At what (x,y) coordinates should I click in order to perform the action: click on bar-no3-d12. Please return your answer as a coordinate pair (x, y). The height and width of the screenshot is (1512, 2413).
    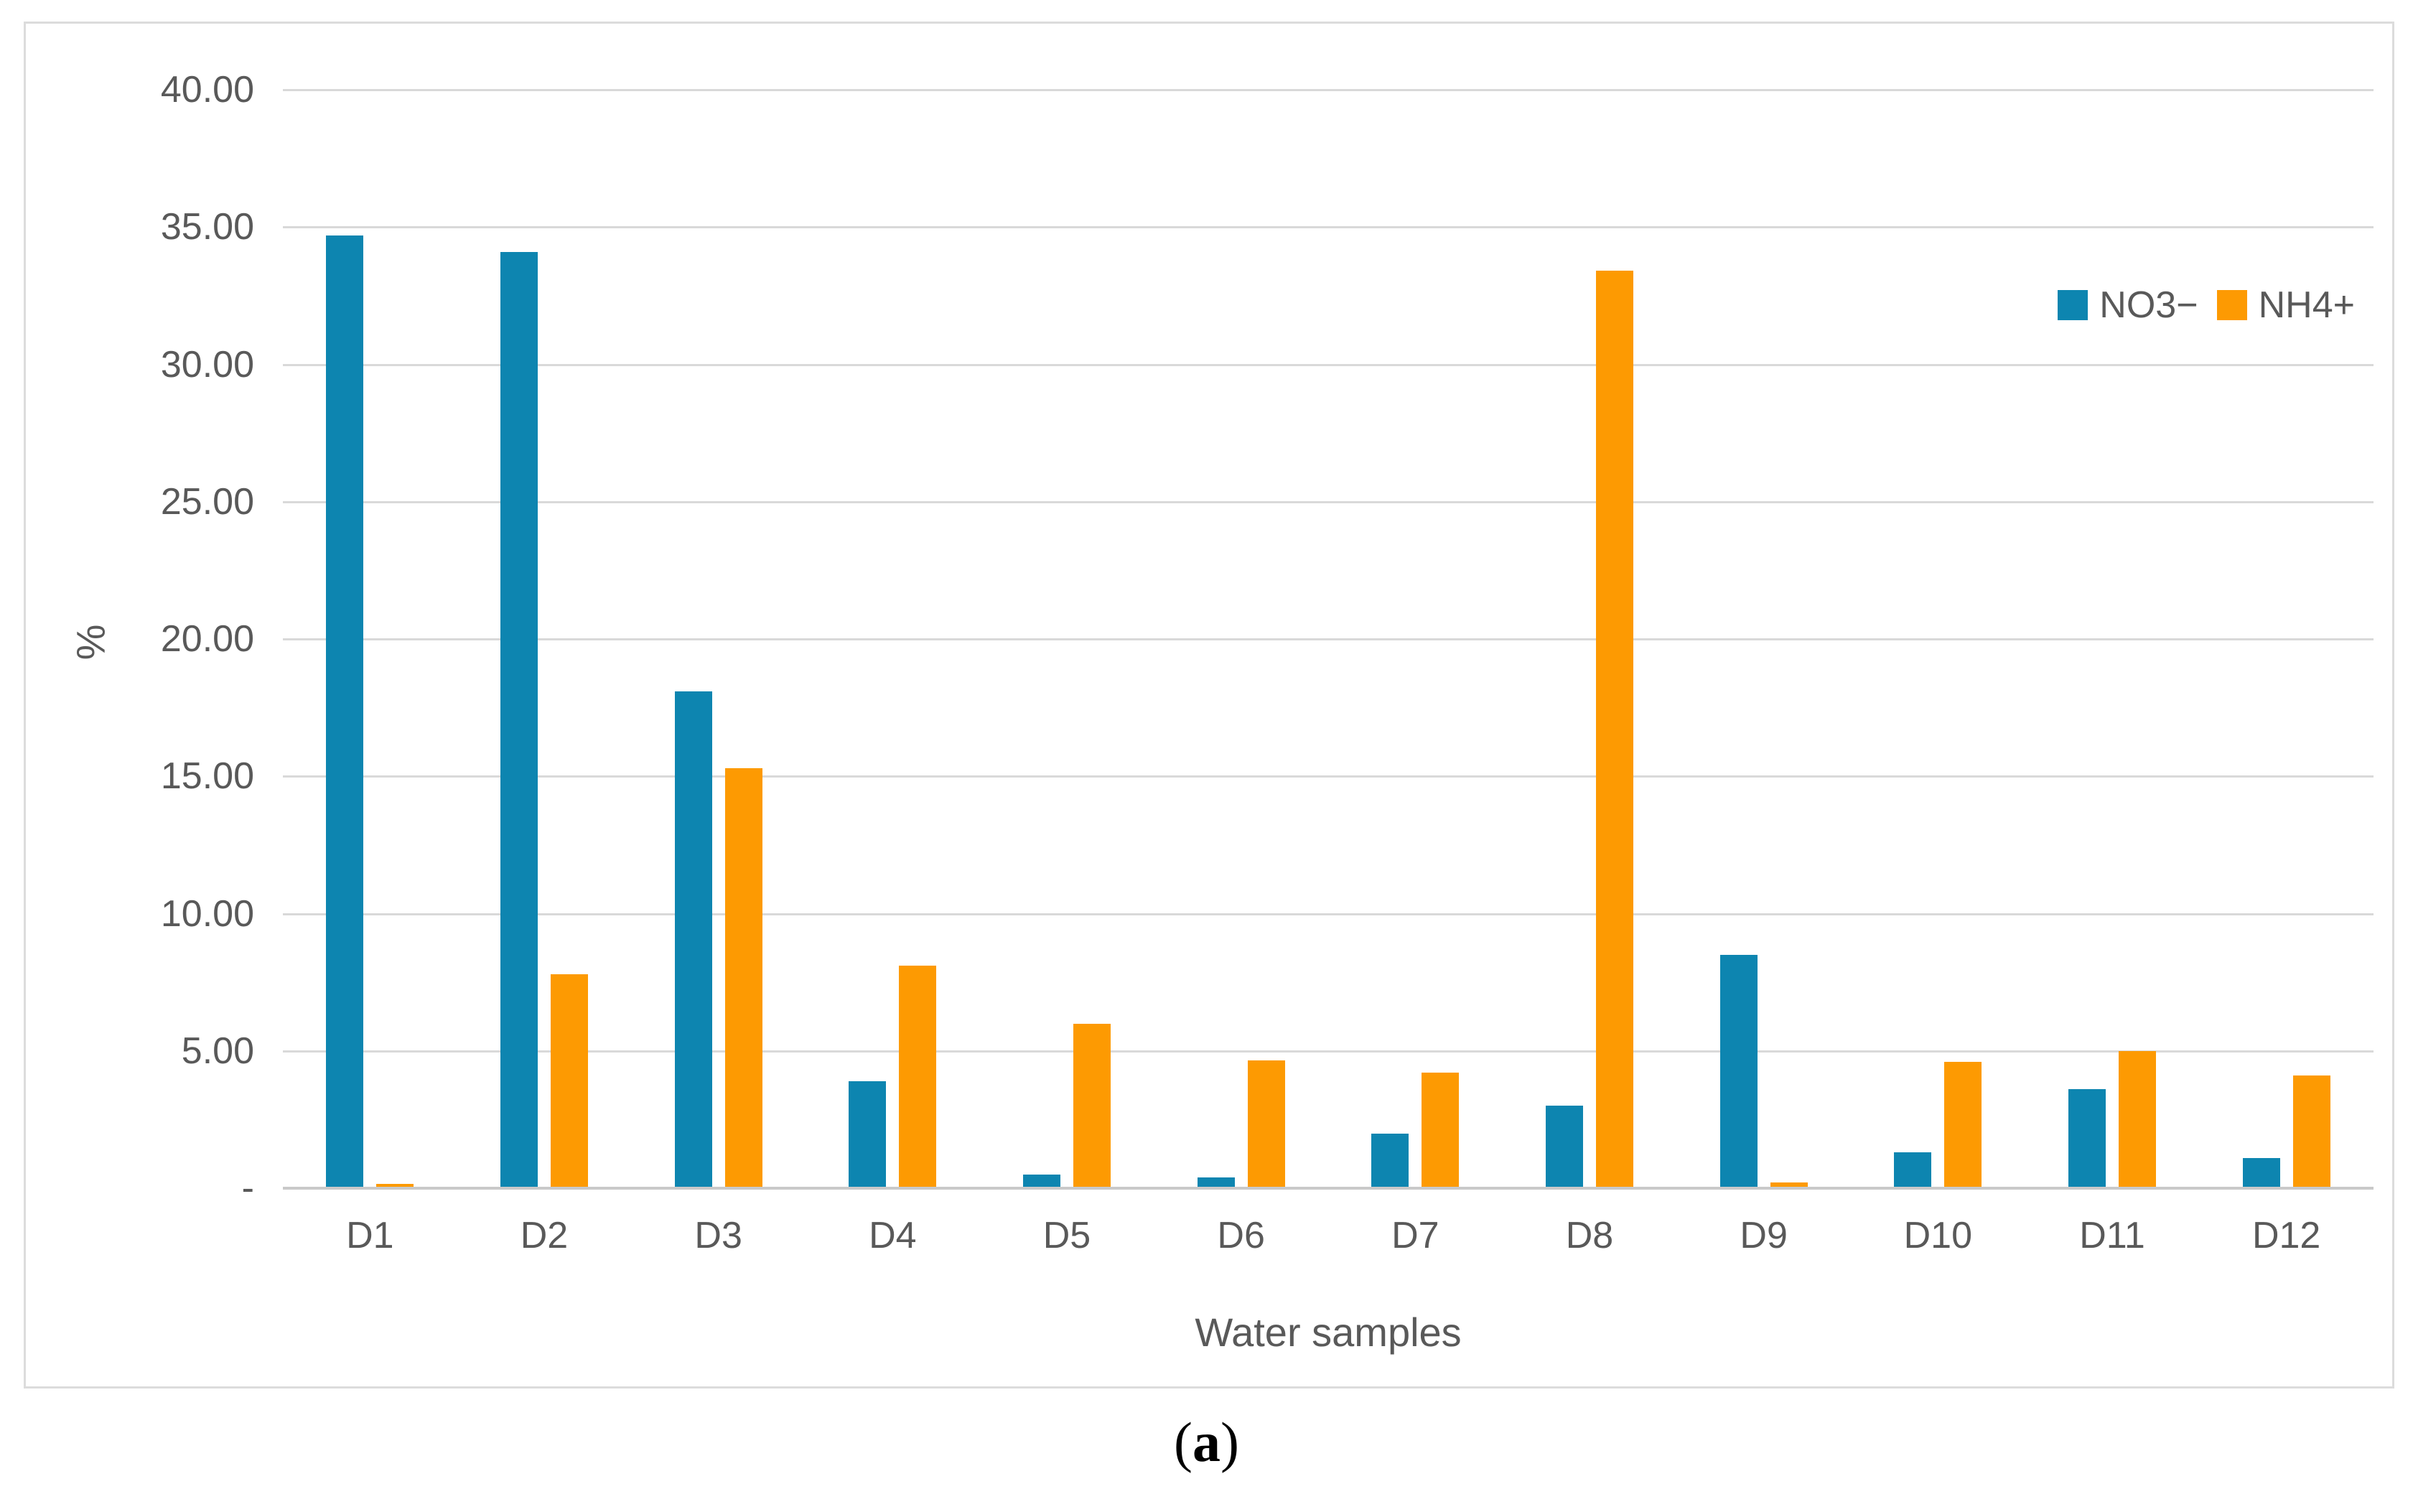
    Looking at the image, I should click on (2261, 1172).